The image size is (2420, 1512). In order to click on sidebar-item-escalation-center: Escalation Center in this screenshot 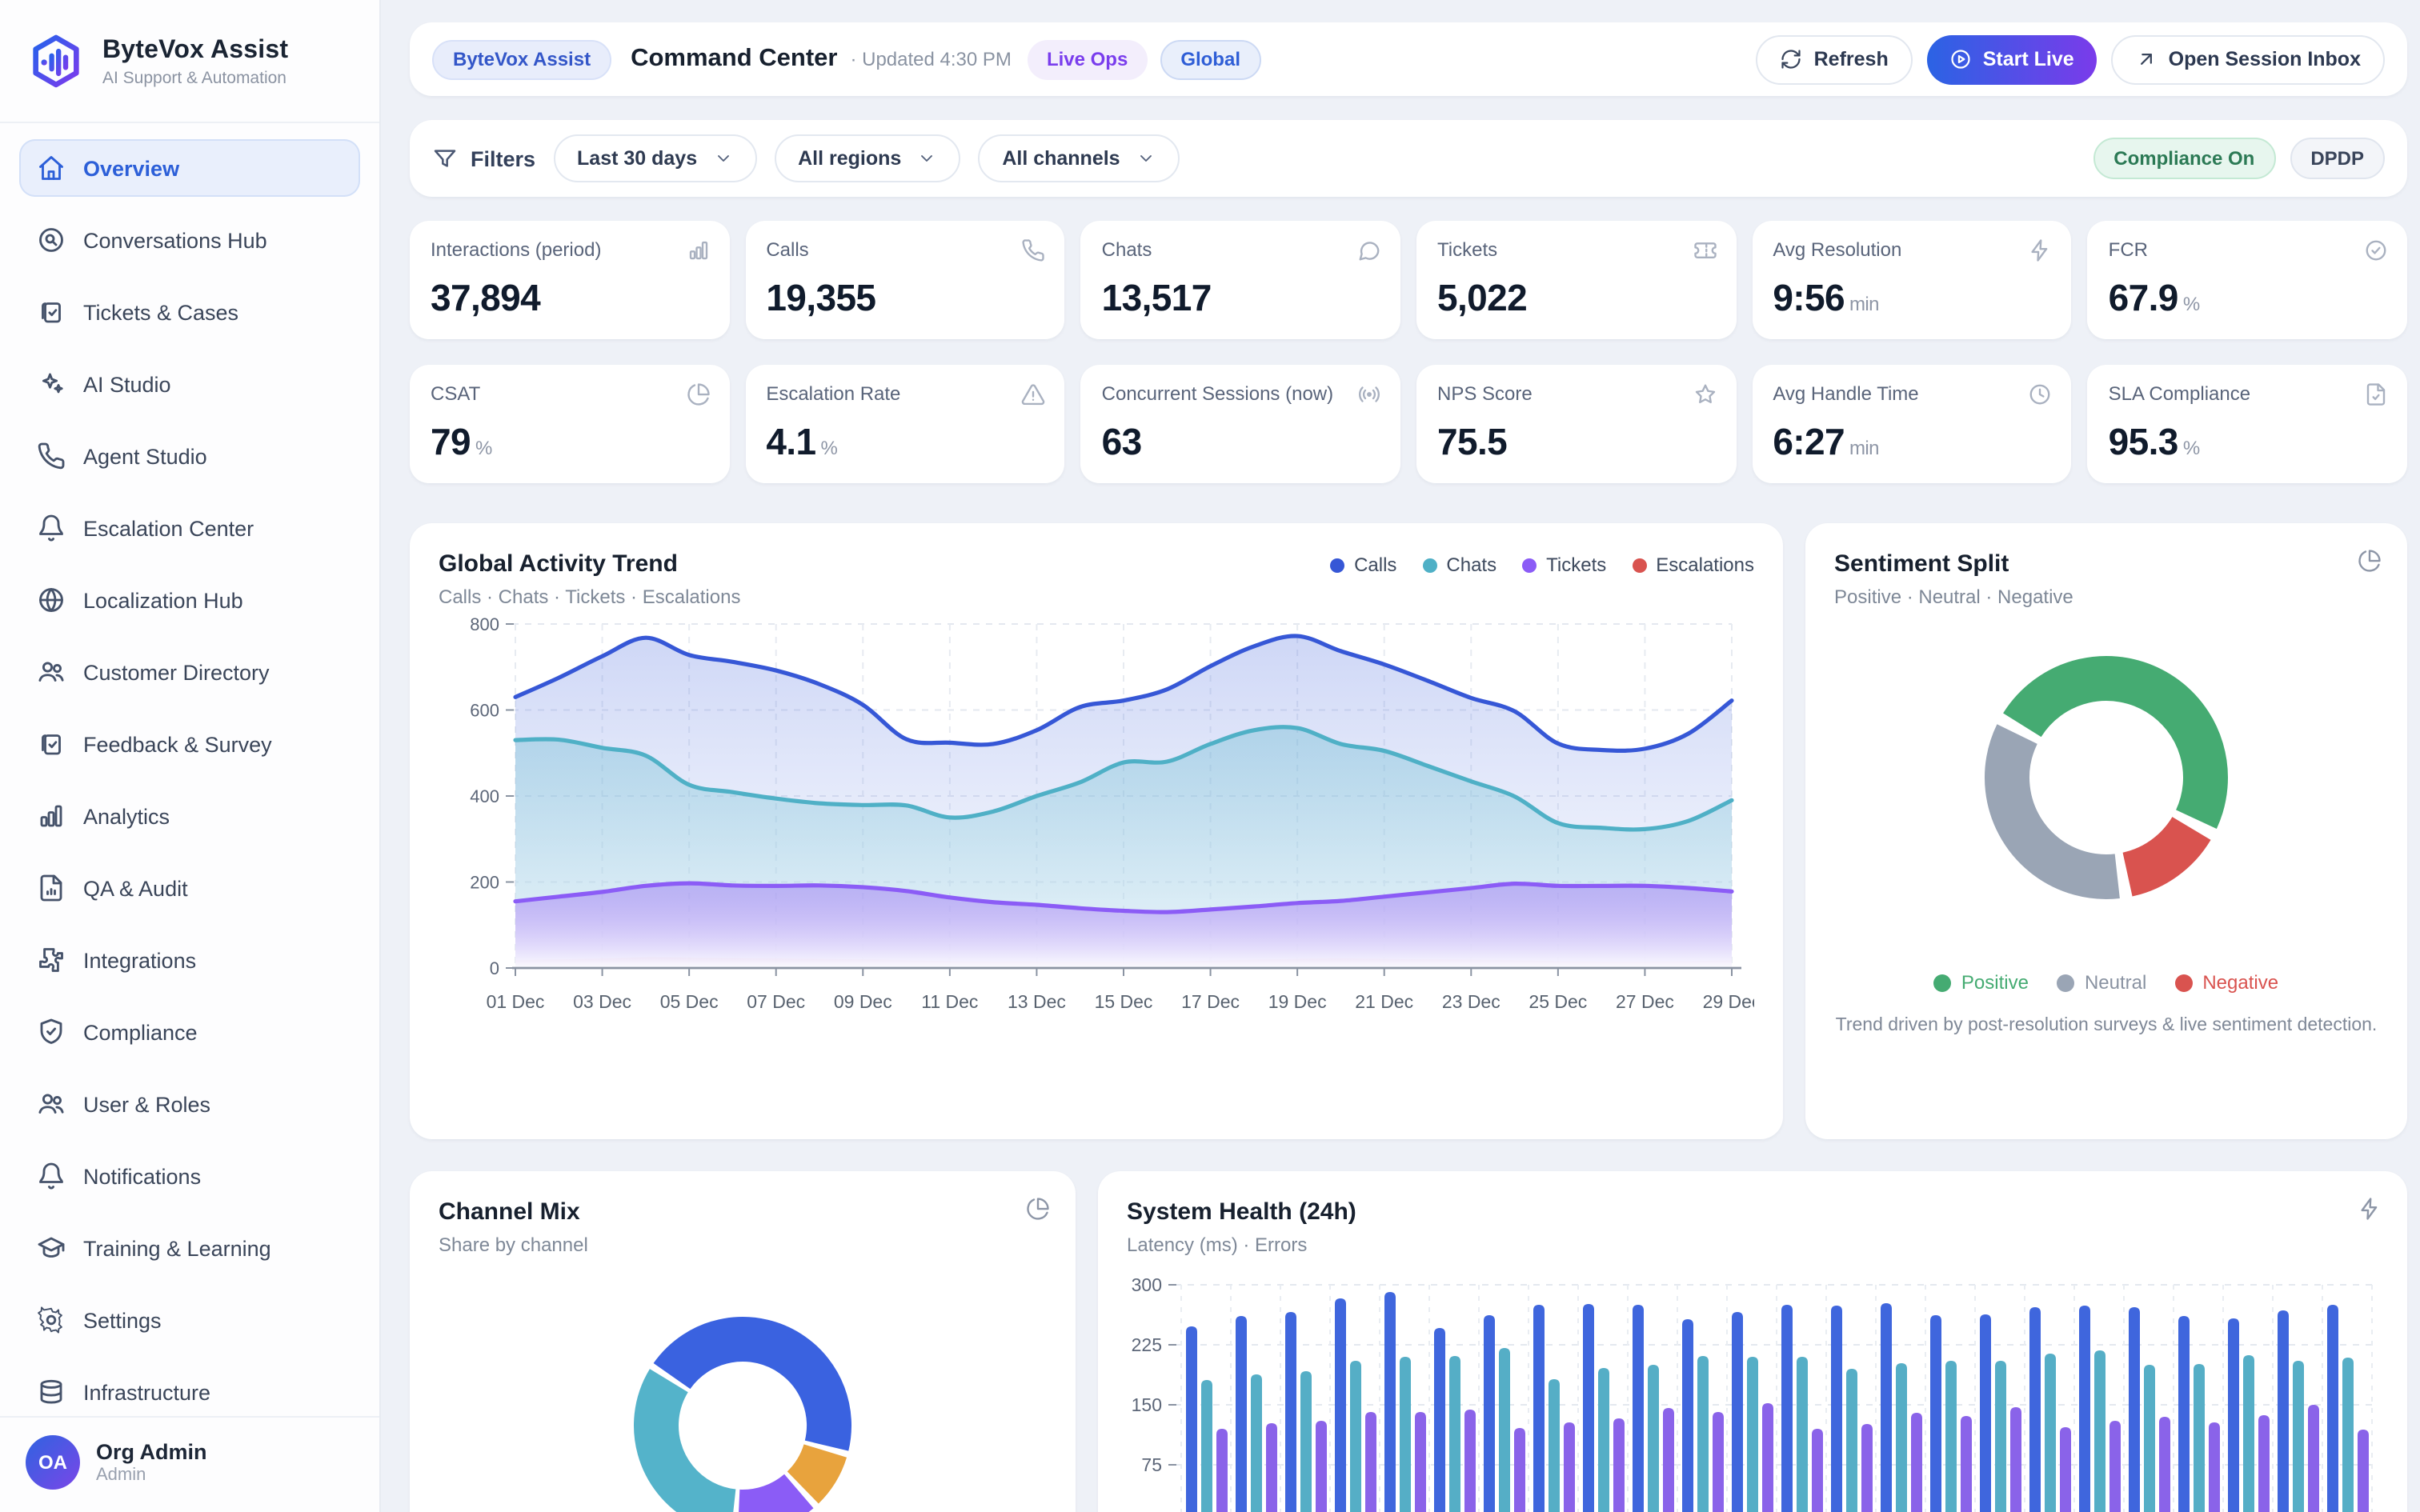, I will do `click(189, 528)`.